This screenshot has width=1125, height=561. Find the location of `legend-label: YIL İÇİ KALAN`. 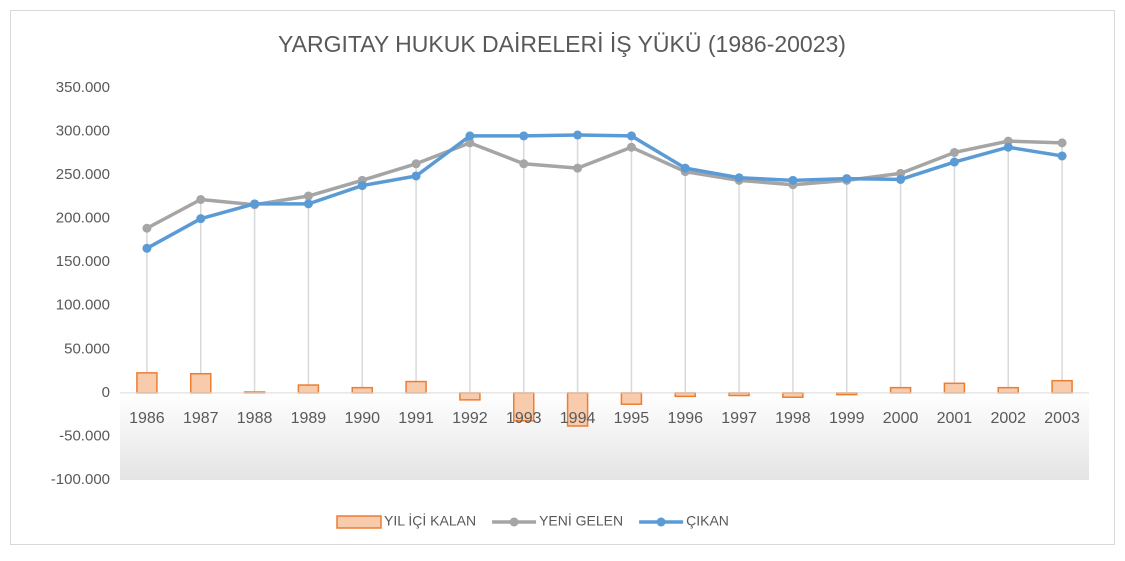

legend-label: YIL İÇİ KALAN is located at coordinates (430, 520).